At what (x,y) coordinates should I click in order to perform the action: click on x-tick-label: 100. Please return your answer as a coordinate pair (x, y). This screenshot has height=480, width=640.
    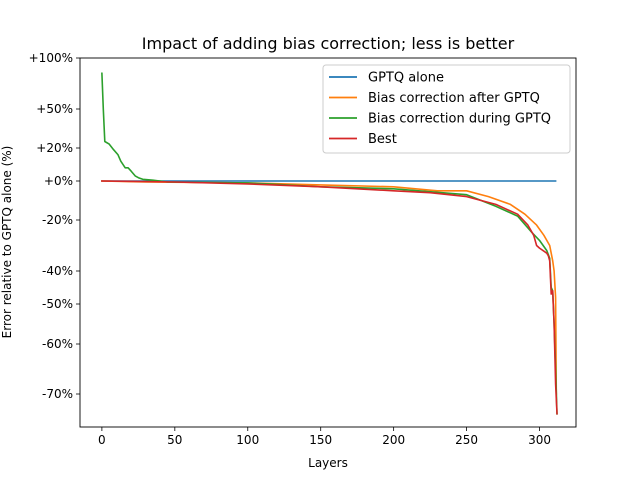
    Looking at the image, I should click on (247, 440).